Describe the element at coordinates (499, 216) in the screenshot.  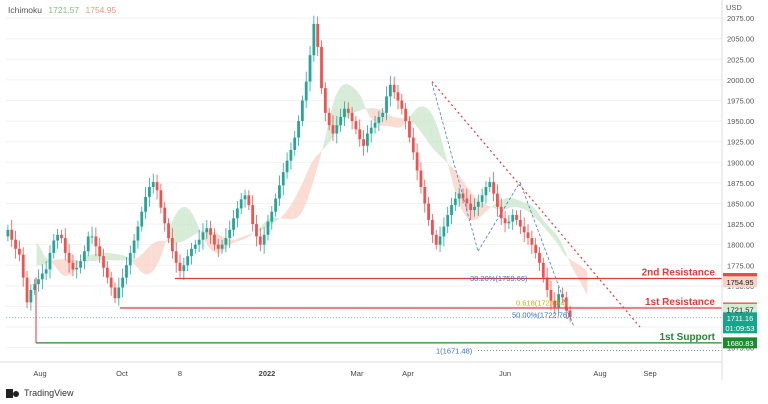
I see `fib-leg-b` at that location.